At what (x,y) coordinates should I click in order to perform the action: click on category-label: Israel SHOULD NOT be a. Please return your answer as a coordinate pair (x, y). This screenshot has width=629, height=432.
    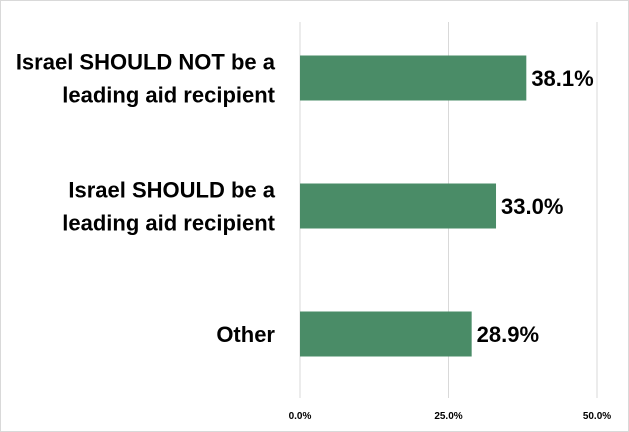
    Looking at the image, I should click on (146, 62).